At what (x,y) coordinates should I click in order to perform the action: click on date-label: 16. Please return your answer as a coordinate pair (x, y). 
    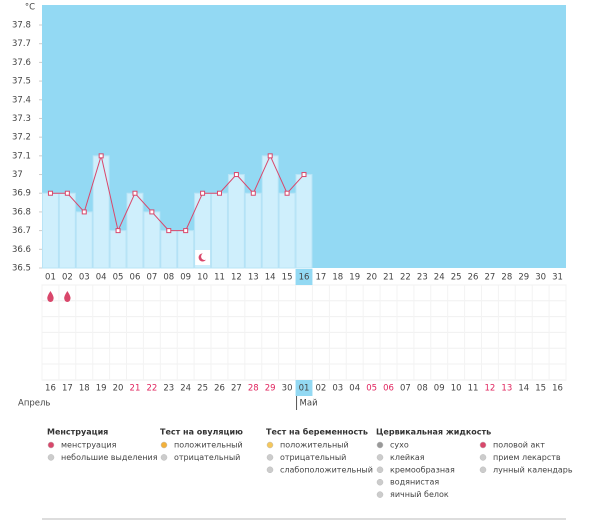
    Looking at the image, I should click on (557, 389).